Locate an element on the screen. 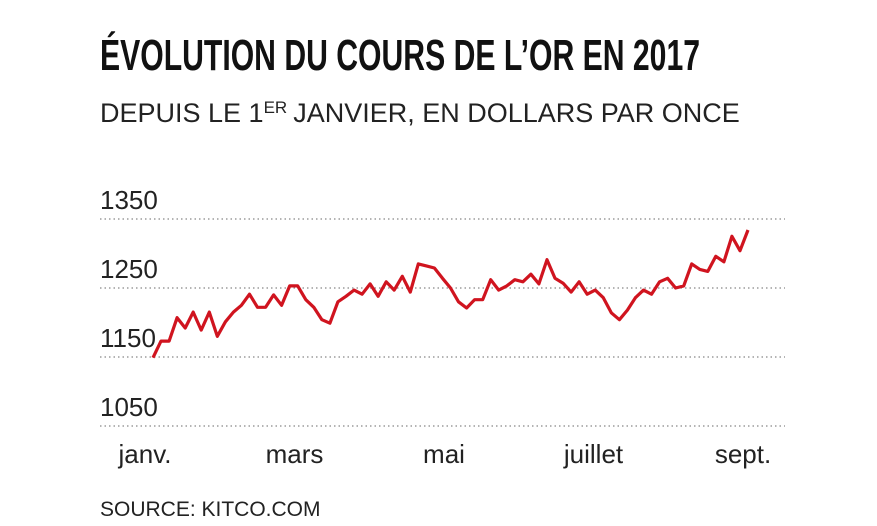 This screenshot has width=877, height=526. x-tick-label: mai is located at coordinates (444, 454).